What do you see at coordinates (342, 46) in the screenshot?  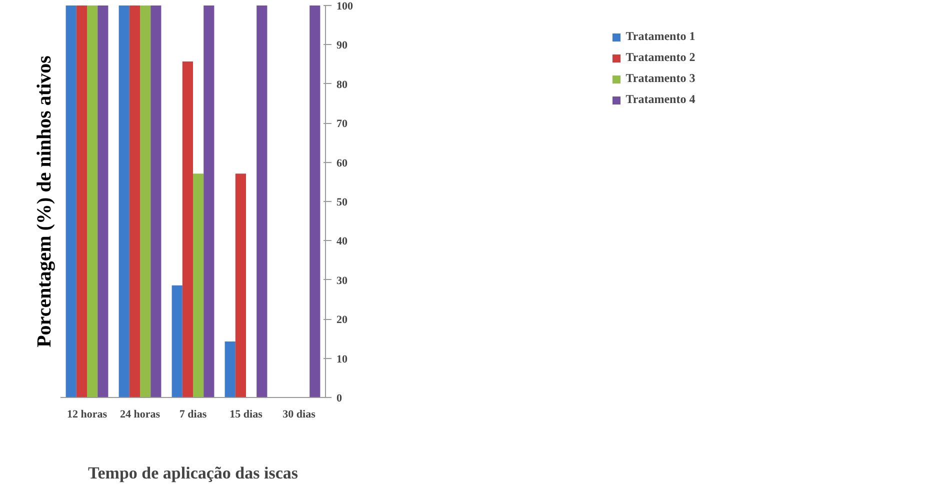 I see `y-tick-label: 90` at bounding box center [342, 46].